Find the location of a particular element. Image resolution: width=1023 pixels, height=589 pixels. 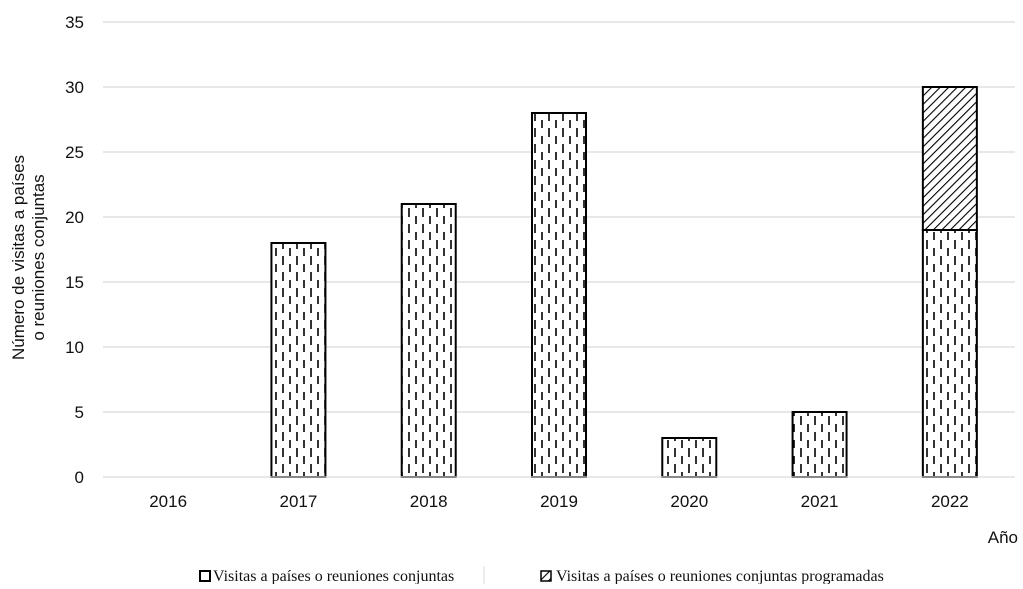

x-tick-label-2022: 2022 is located at coordinates (950, 501).